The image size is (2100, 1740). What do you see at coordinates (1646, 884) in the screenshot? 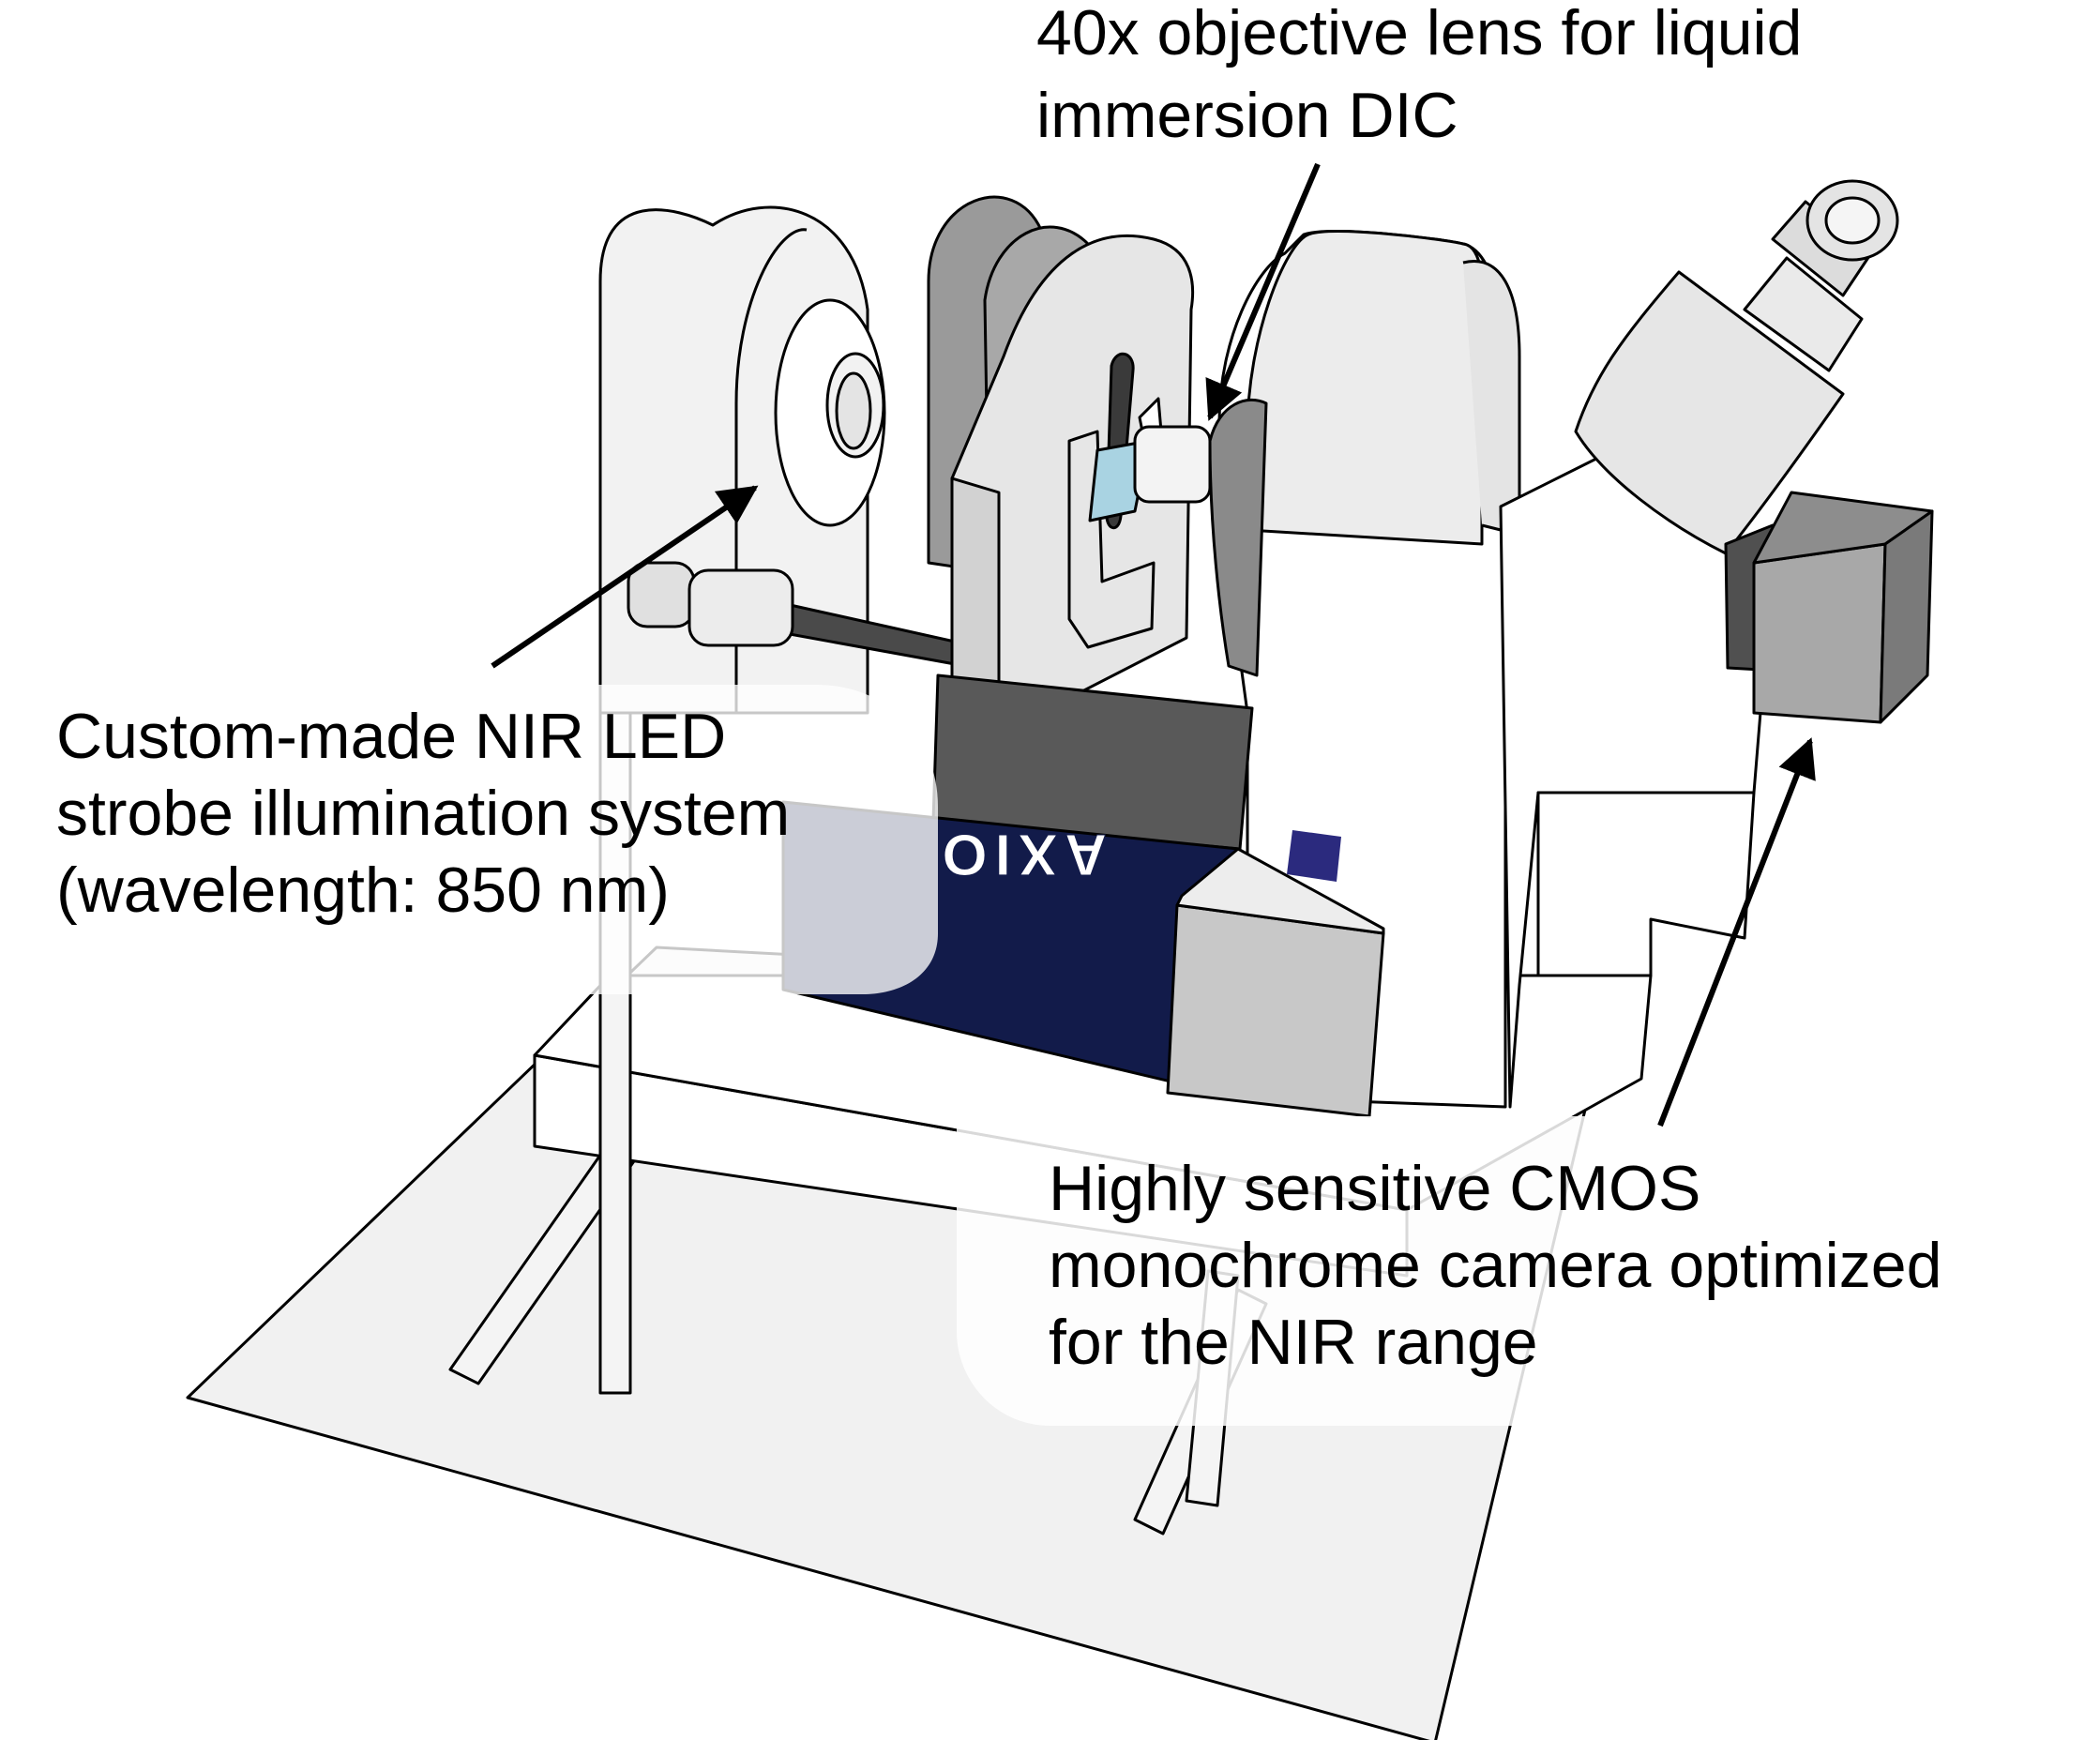
I see `right-body-step` at bounding box center [1646, 884].